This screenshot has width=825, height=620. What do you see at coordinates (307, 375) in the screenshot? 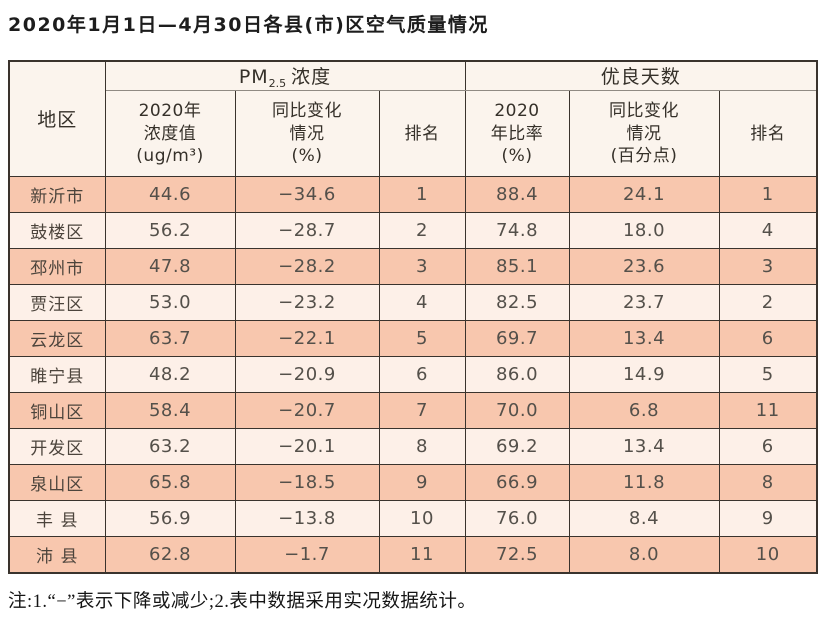
I see `cell-pm-change: −20.9` at bounding box center [307, 375].